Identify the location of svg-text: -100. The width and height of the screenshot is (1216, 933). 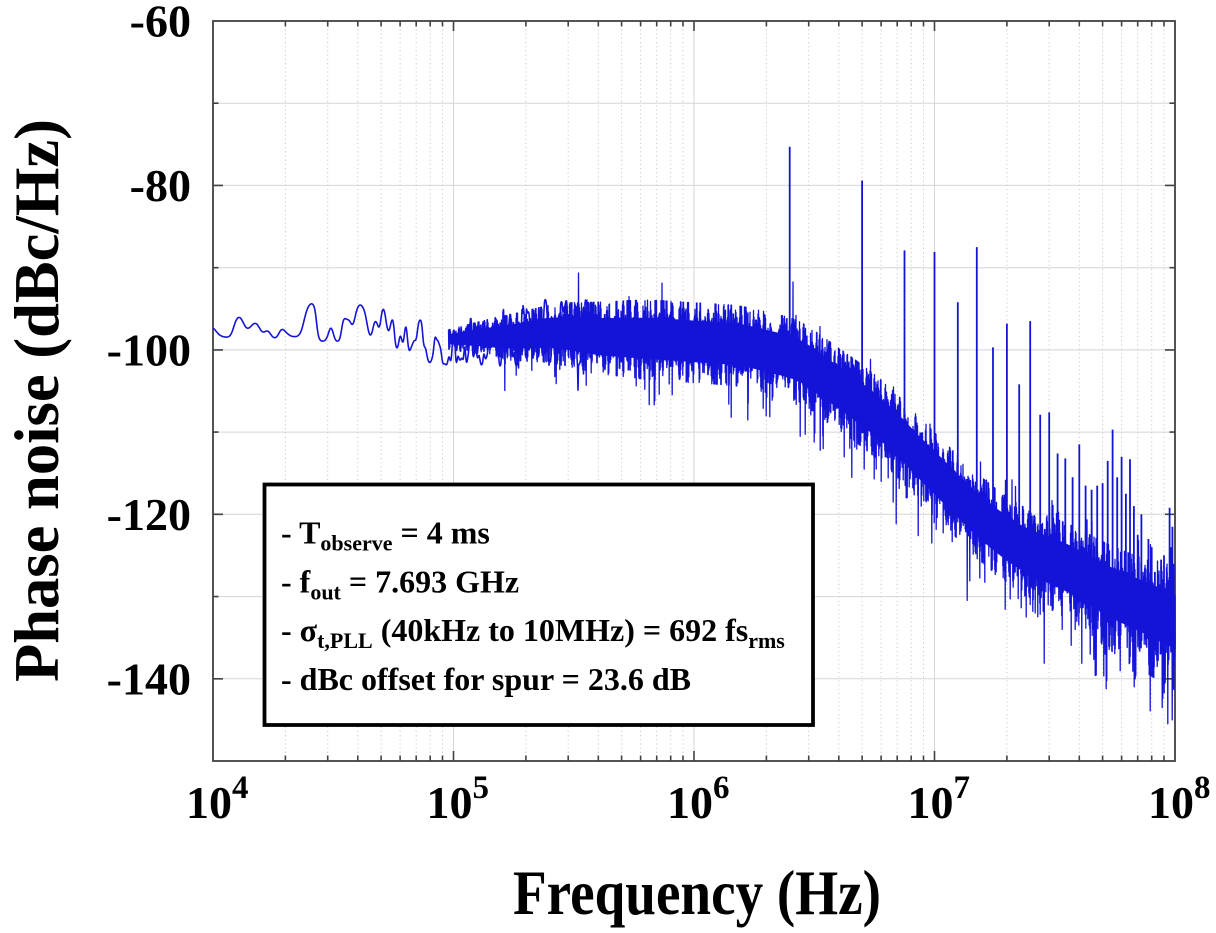
(149, 349).